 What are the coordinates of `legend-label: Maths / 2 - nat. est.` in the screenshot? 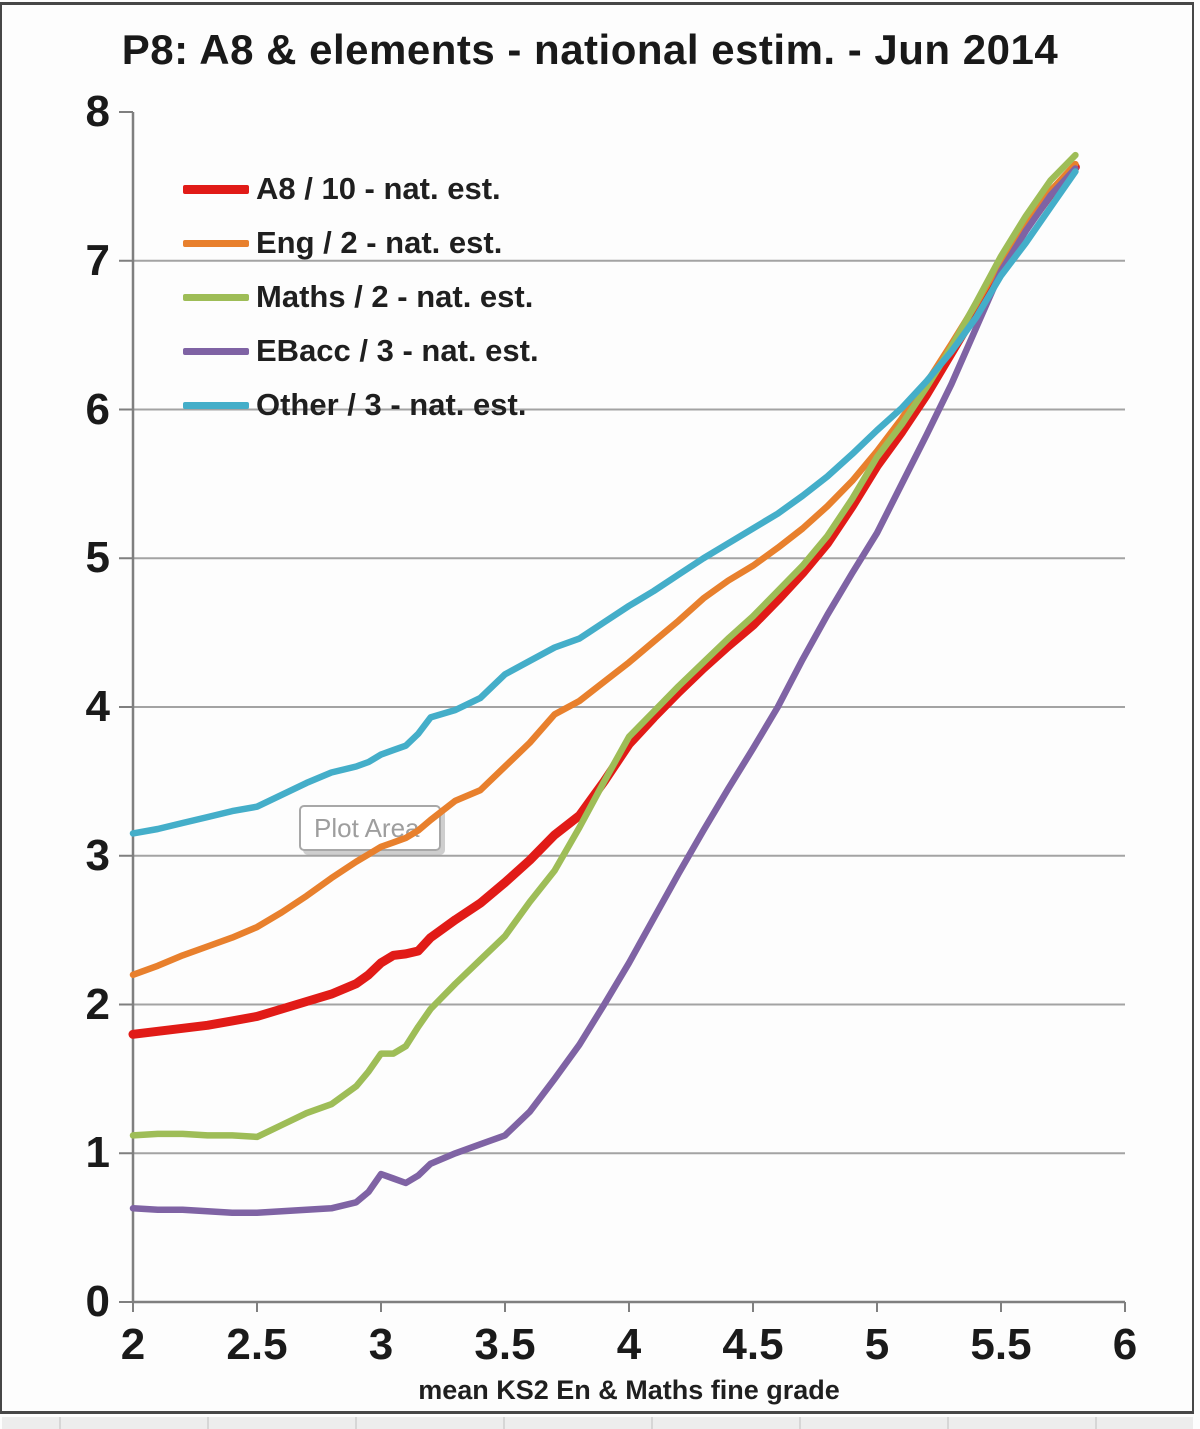 It's located at (395, 296).